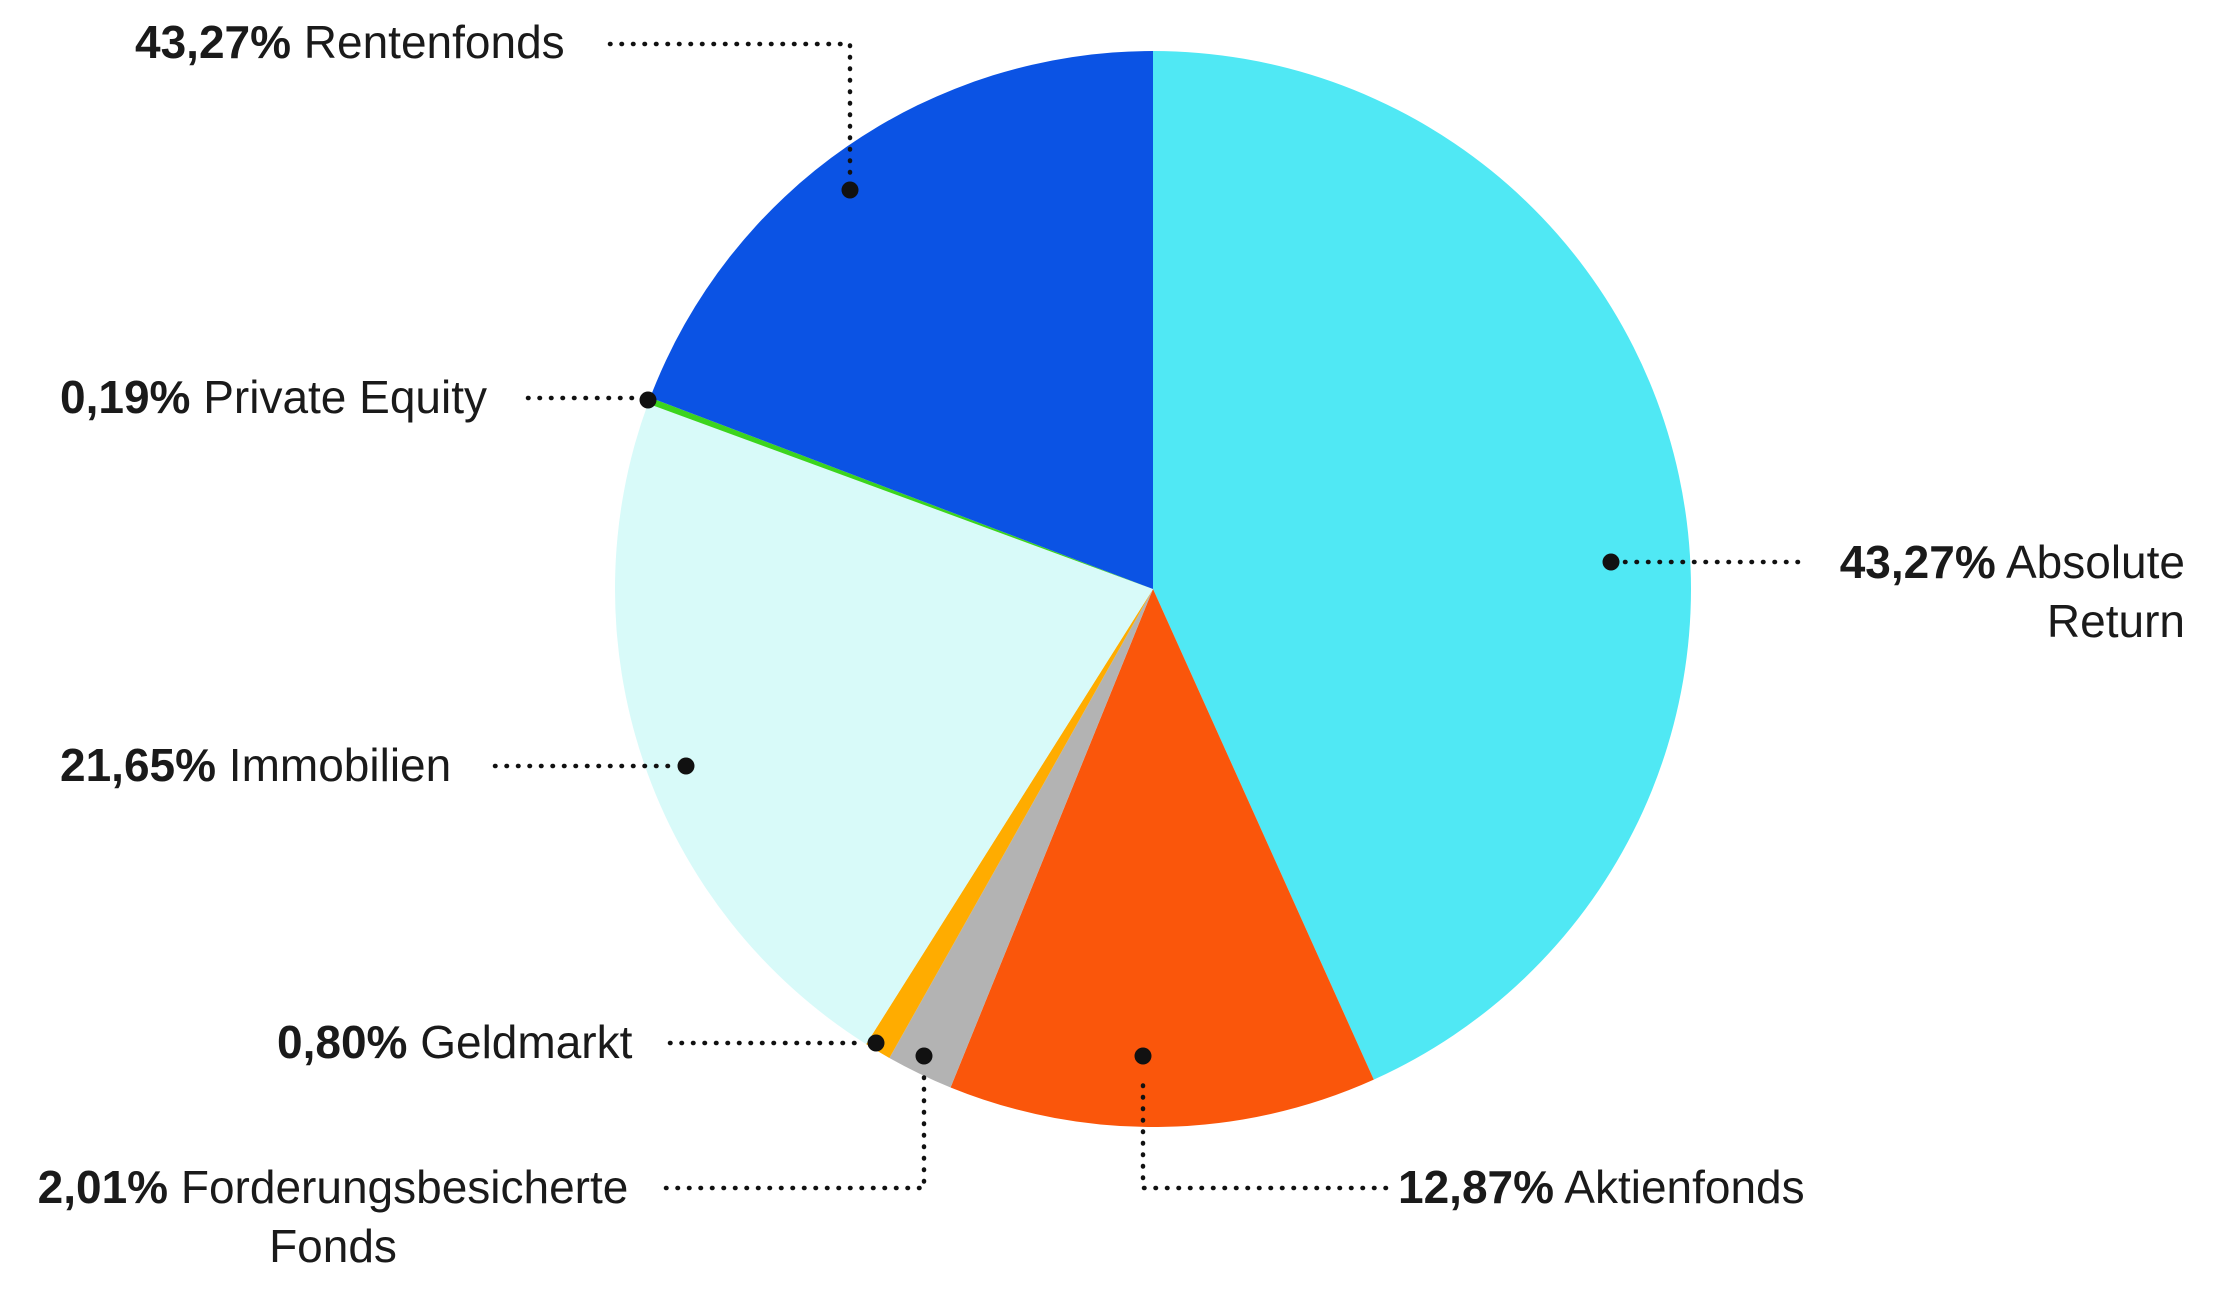  I want to click on percent-value: 2,01%, so click(103, 1187).